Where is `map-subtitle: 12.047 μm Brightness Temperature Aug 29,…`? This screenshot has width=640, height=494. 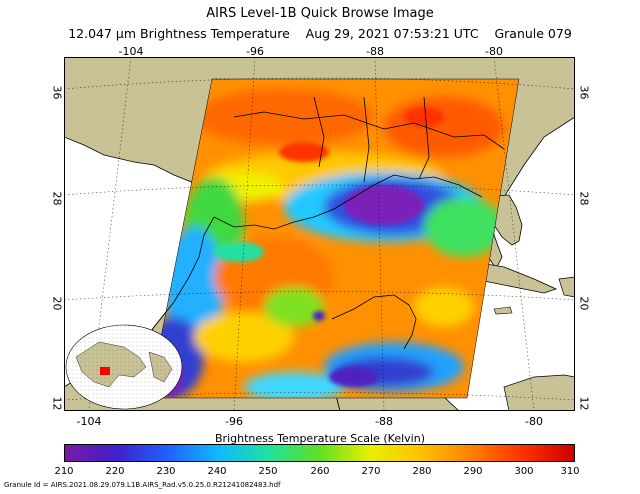
map-subtitle: 12.047 μm Brightness Temperature Aug 29,… is located at coordinates (320, 33).